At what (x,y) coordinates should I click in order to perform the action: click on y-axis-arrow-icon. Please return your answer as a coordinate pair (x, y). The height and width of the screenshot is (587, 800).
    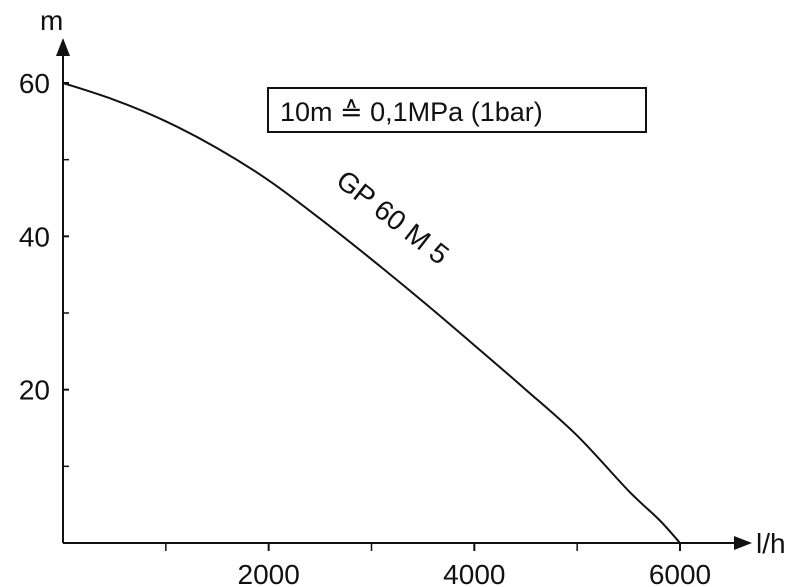
    Looking at the image, I should click on (63, 47).